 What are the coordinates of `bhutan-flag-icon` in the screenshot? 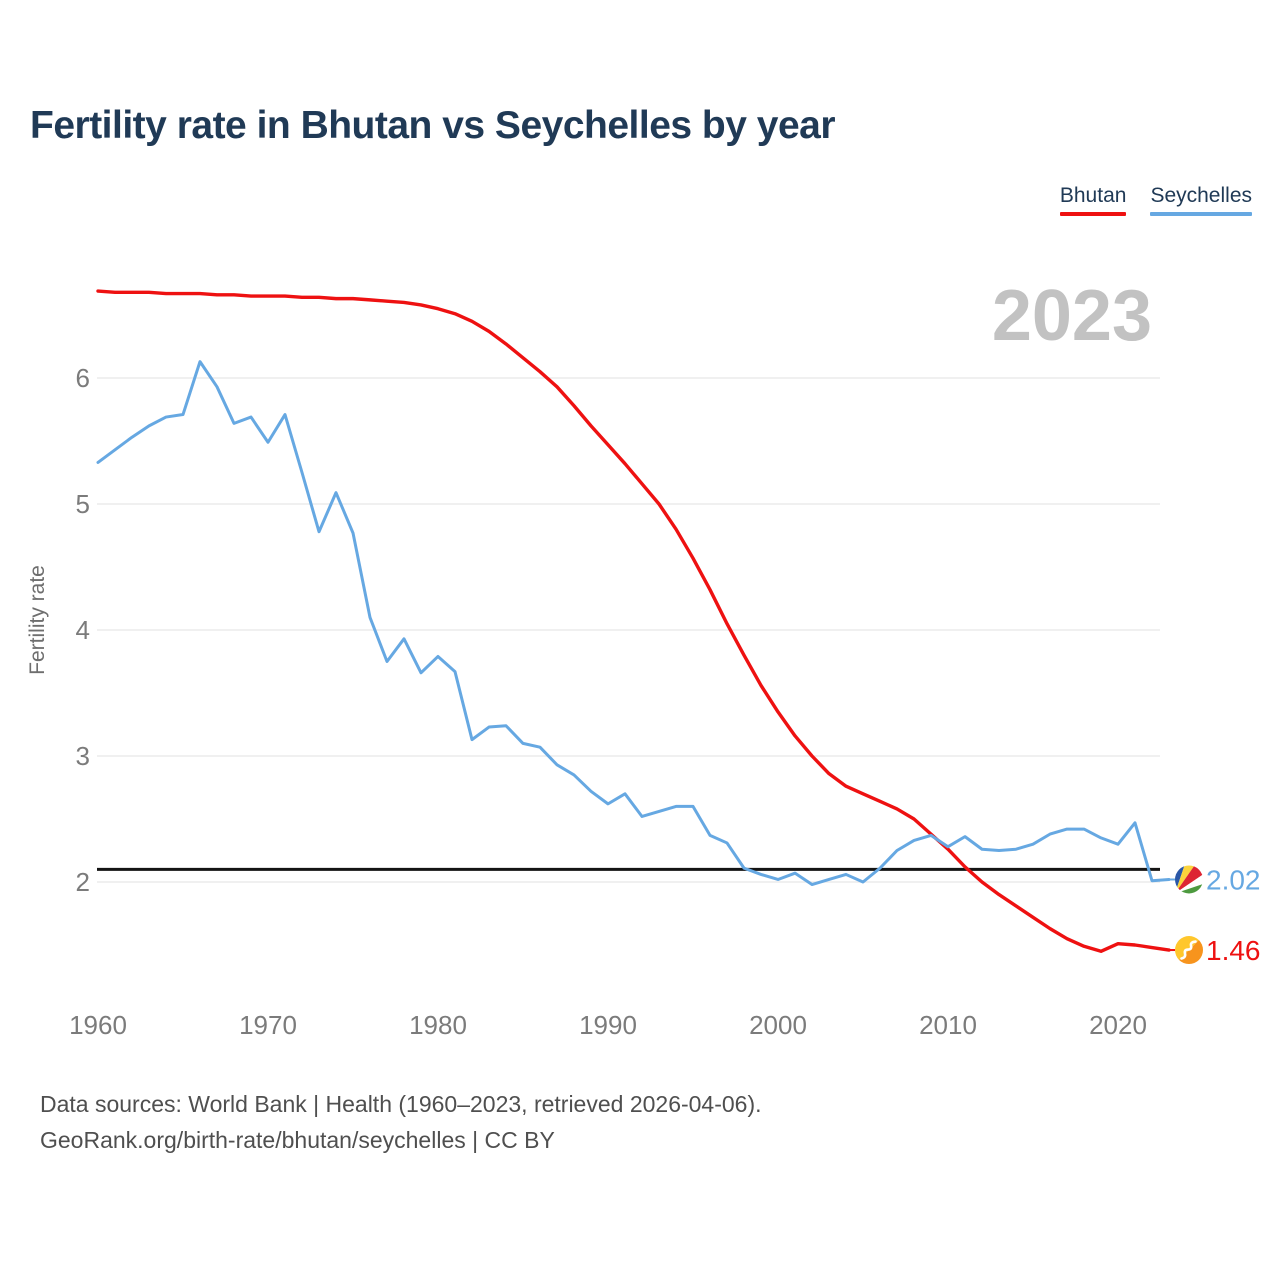 It's located at (1189, 950).